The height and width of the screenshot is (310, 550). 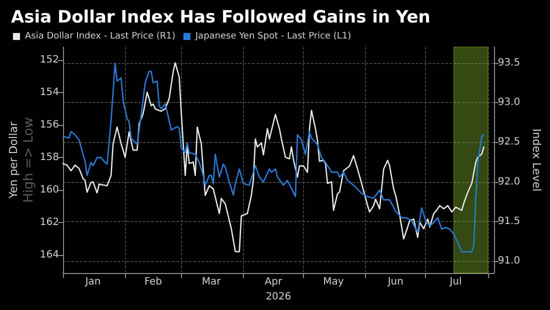 What do you see at coordinates (509, 62) in the screenshot?
I see `y2-tick-label: 93.5` at bounding box center [509, 62].